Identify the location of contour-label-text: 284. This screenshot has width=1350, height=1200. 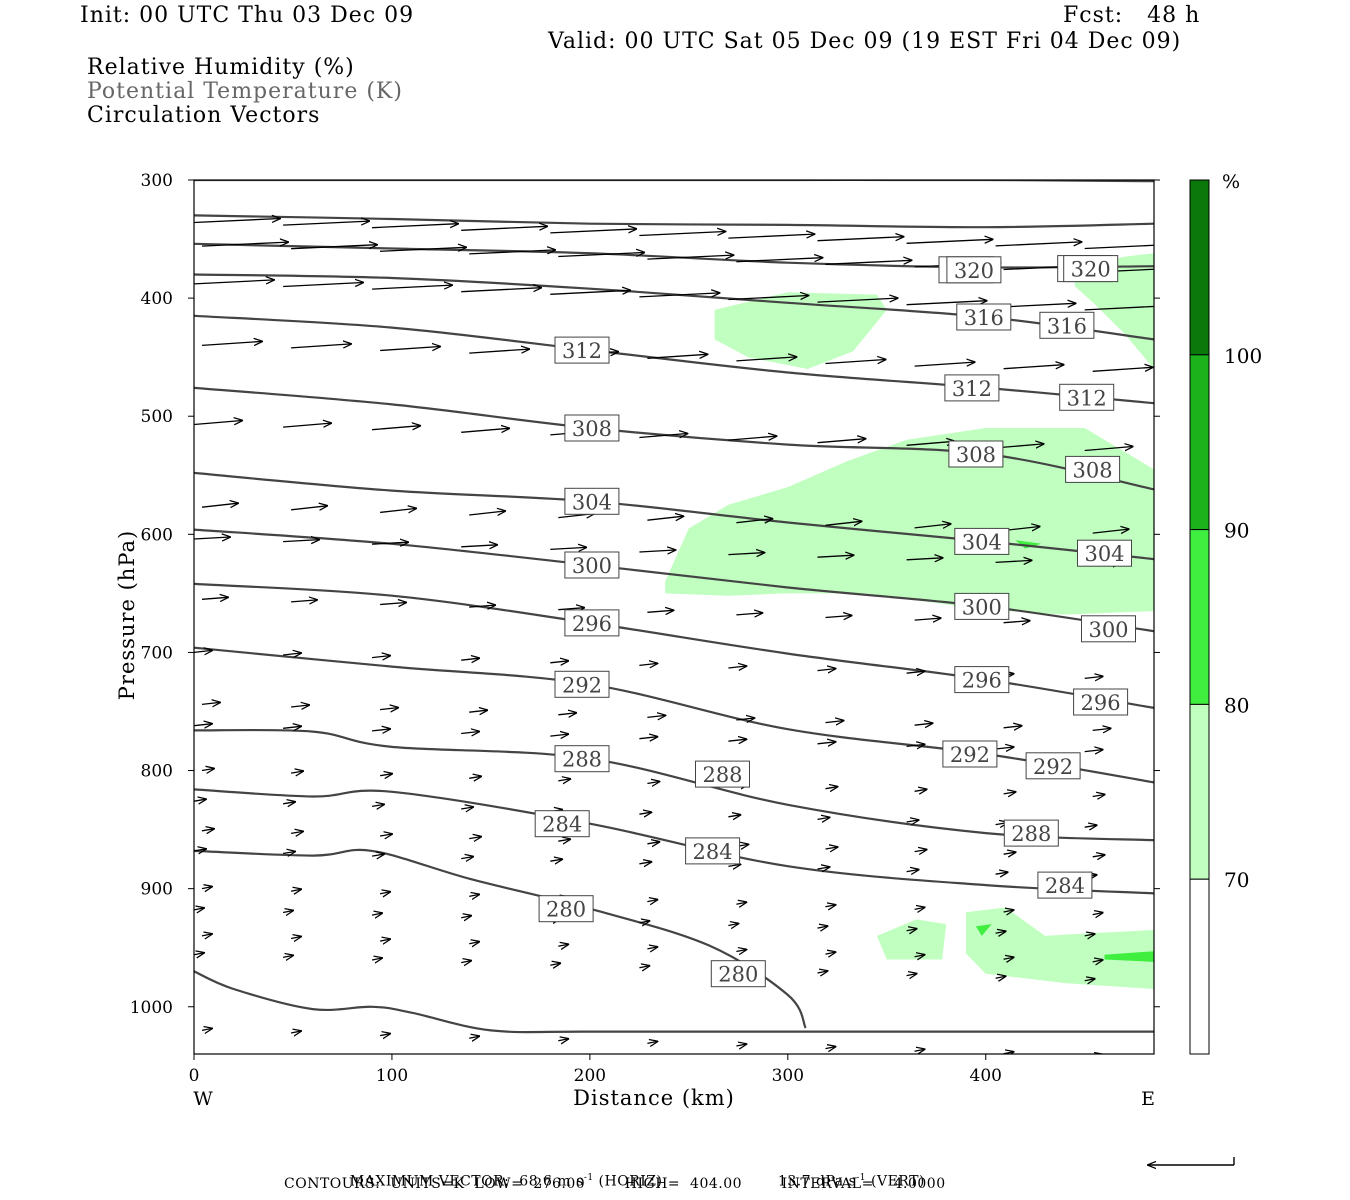
(1065, 886).